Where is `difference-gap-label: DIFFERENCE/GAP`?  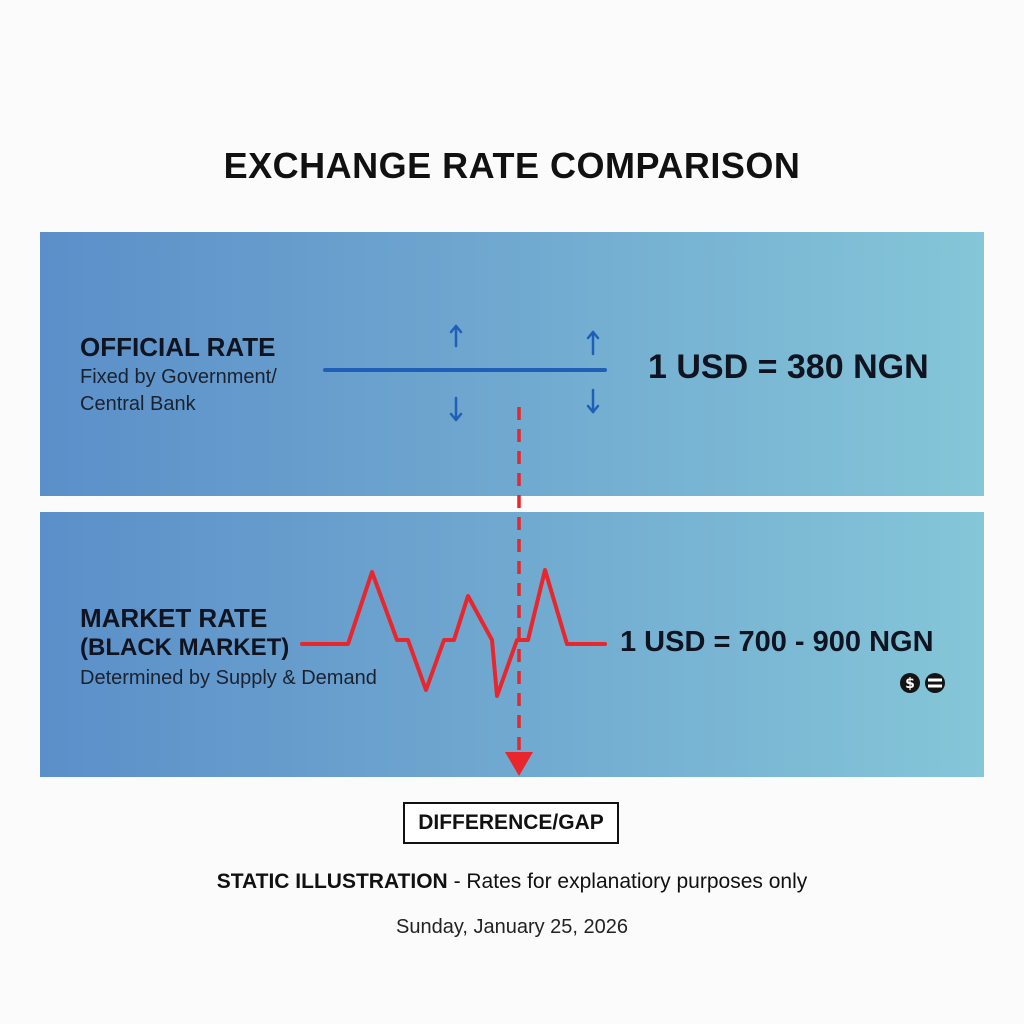 difference-gap-label: DIFFERENCE/GAP is located at coordinates (511, 823).